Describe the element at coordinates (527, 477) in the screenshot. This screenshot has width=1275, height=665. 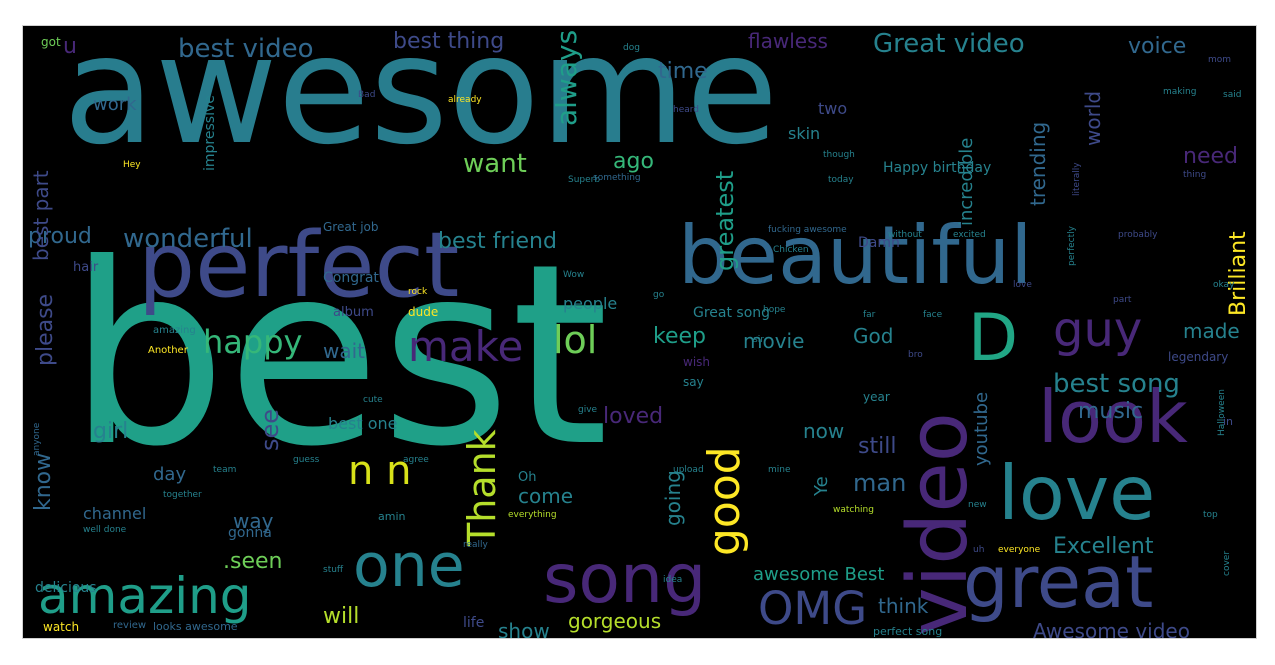
I see `cloud-word: Oh` at that location.